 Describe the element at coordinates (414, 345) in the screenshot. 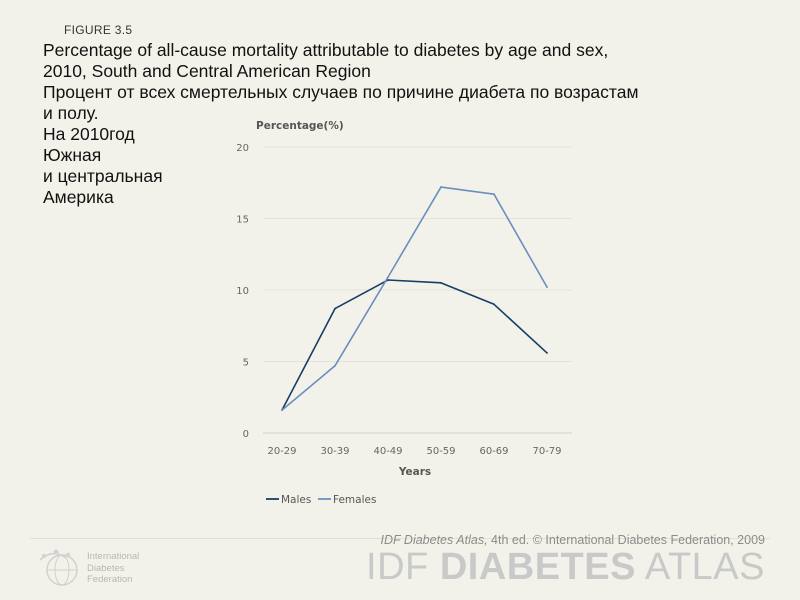

I see `series-line-males` at that location.